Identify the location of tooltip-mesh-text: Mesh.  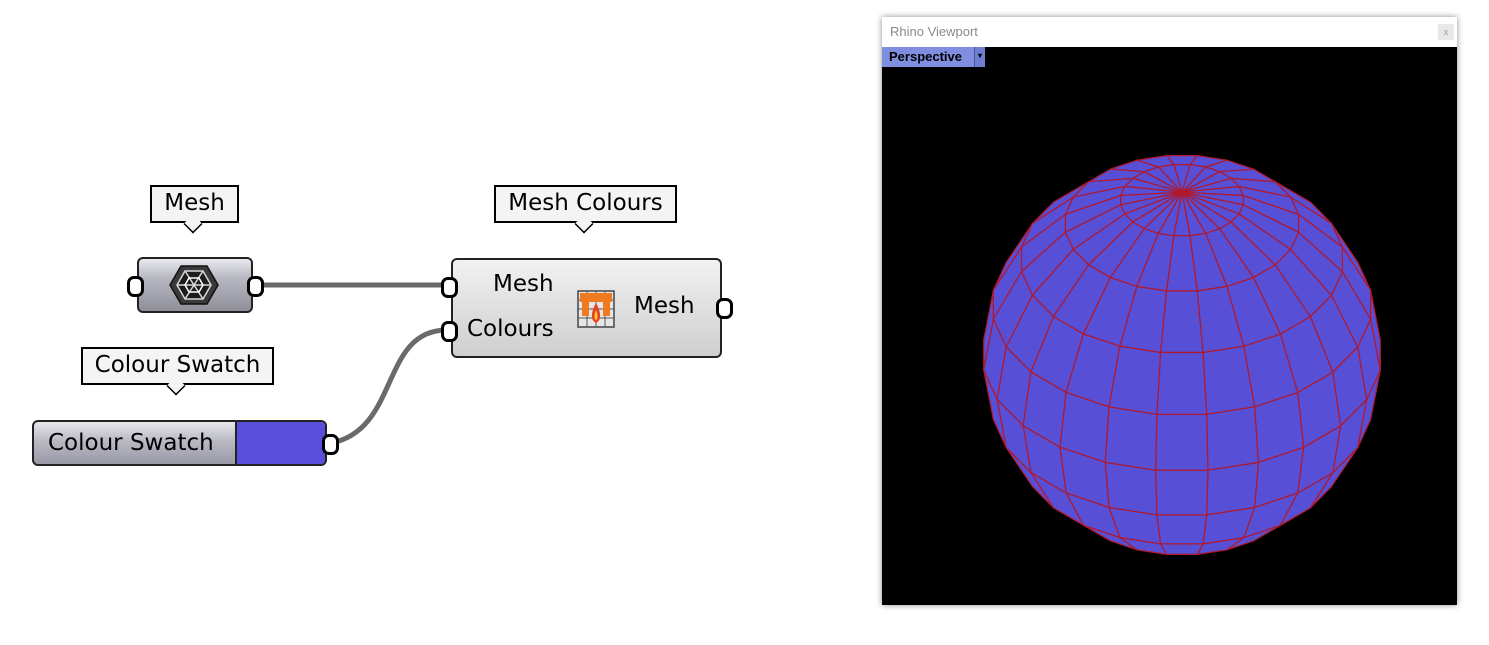
(194, 203).